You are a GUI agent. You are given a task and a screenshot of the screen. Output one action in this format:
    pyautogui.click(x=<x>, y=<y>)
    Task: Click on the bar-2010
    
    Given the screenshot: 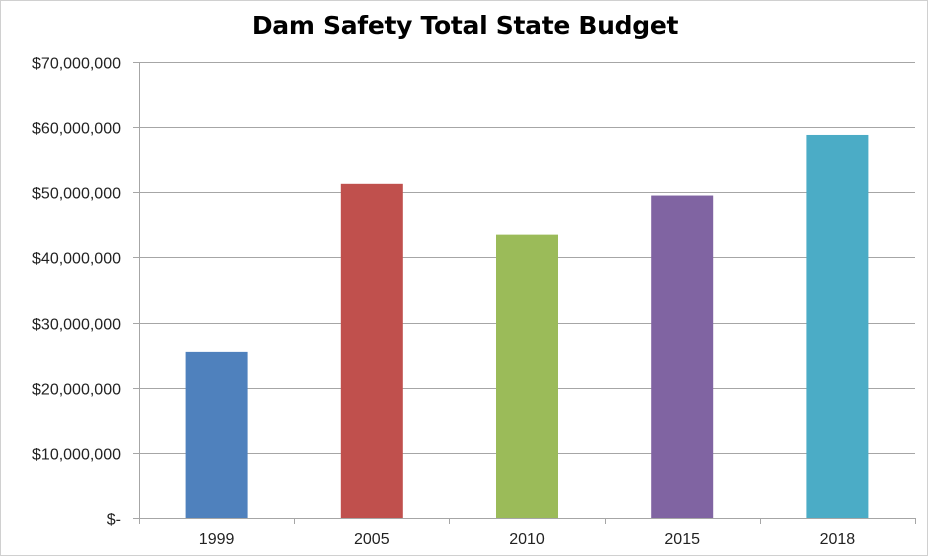 What is the action you would take?
    pyautogui.click(x=527, y=376)
    